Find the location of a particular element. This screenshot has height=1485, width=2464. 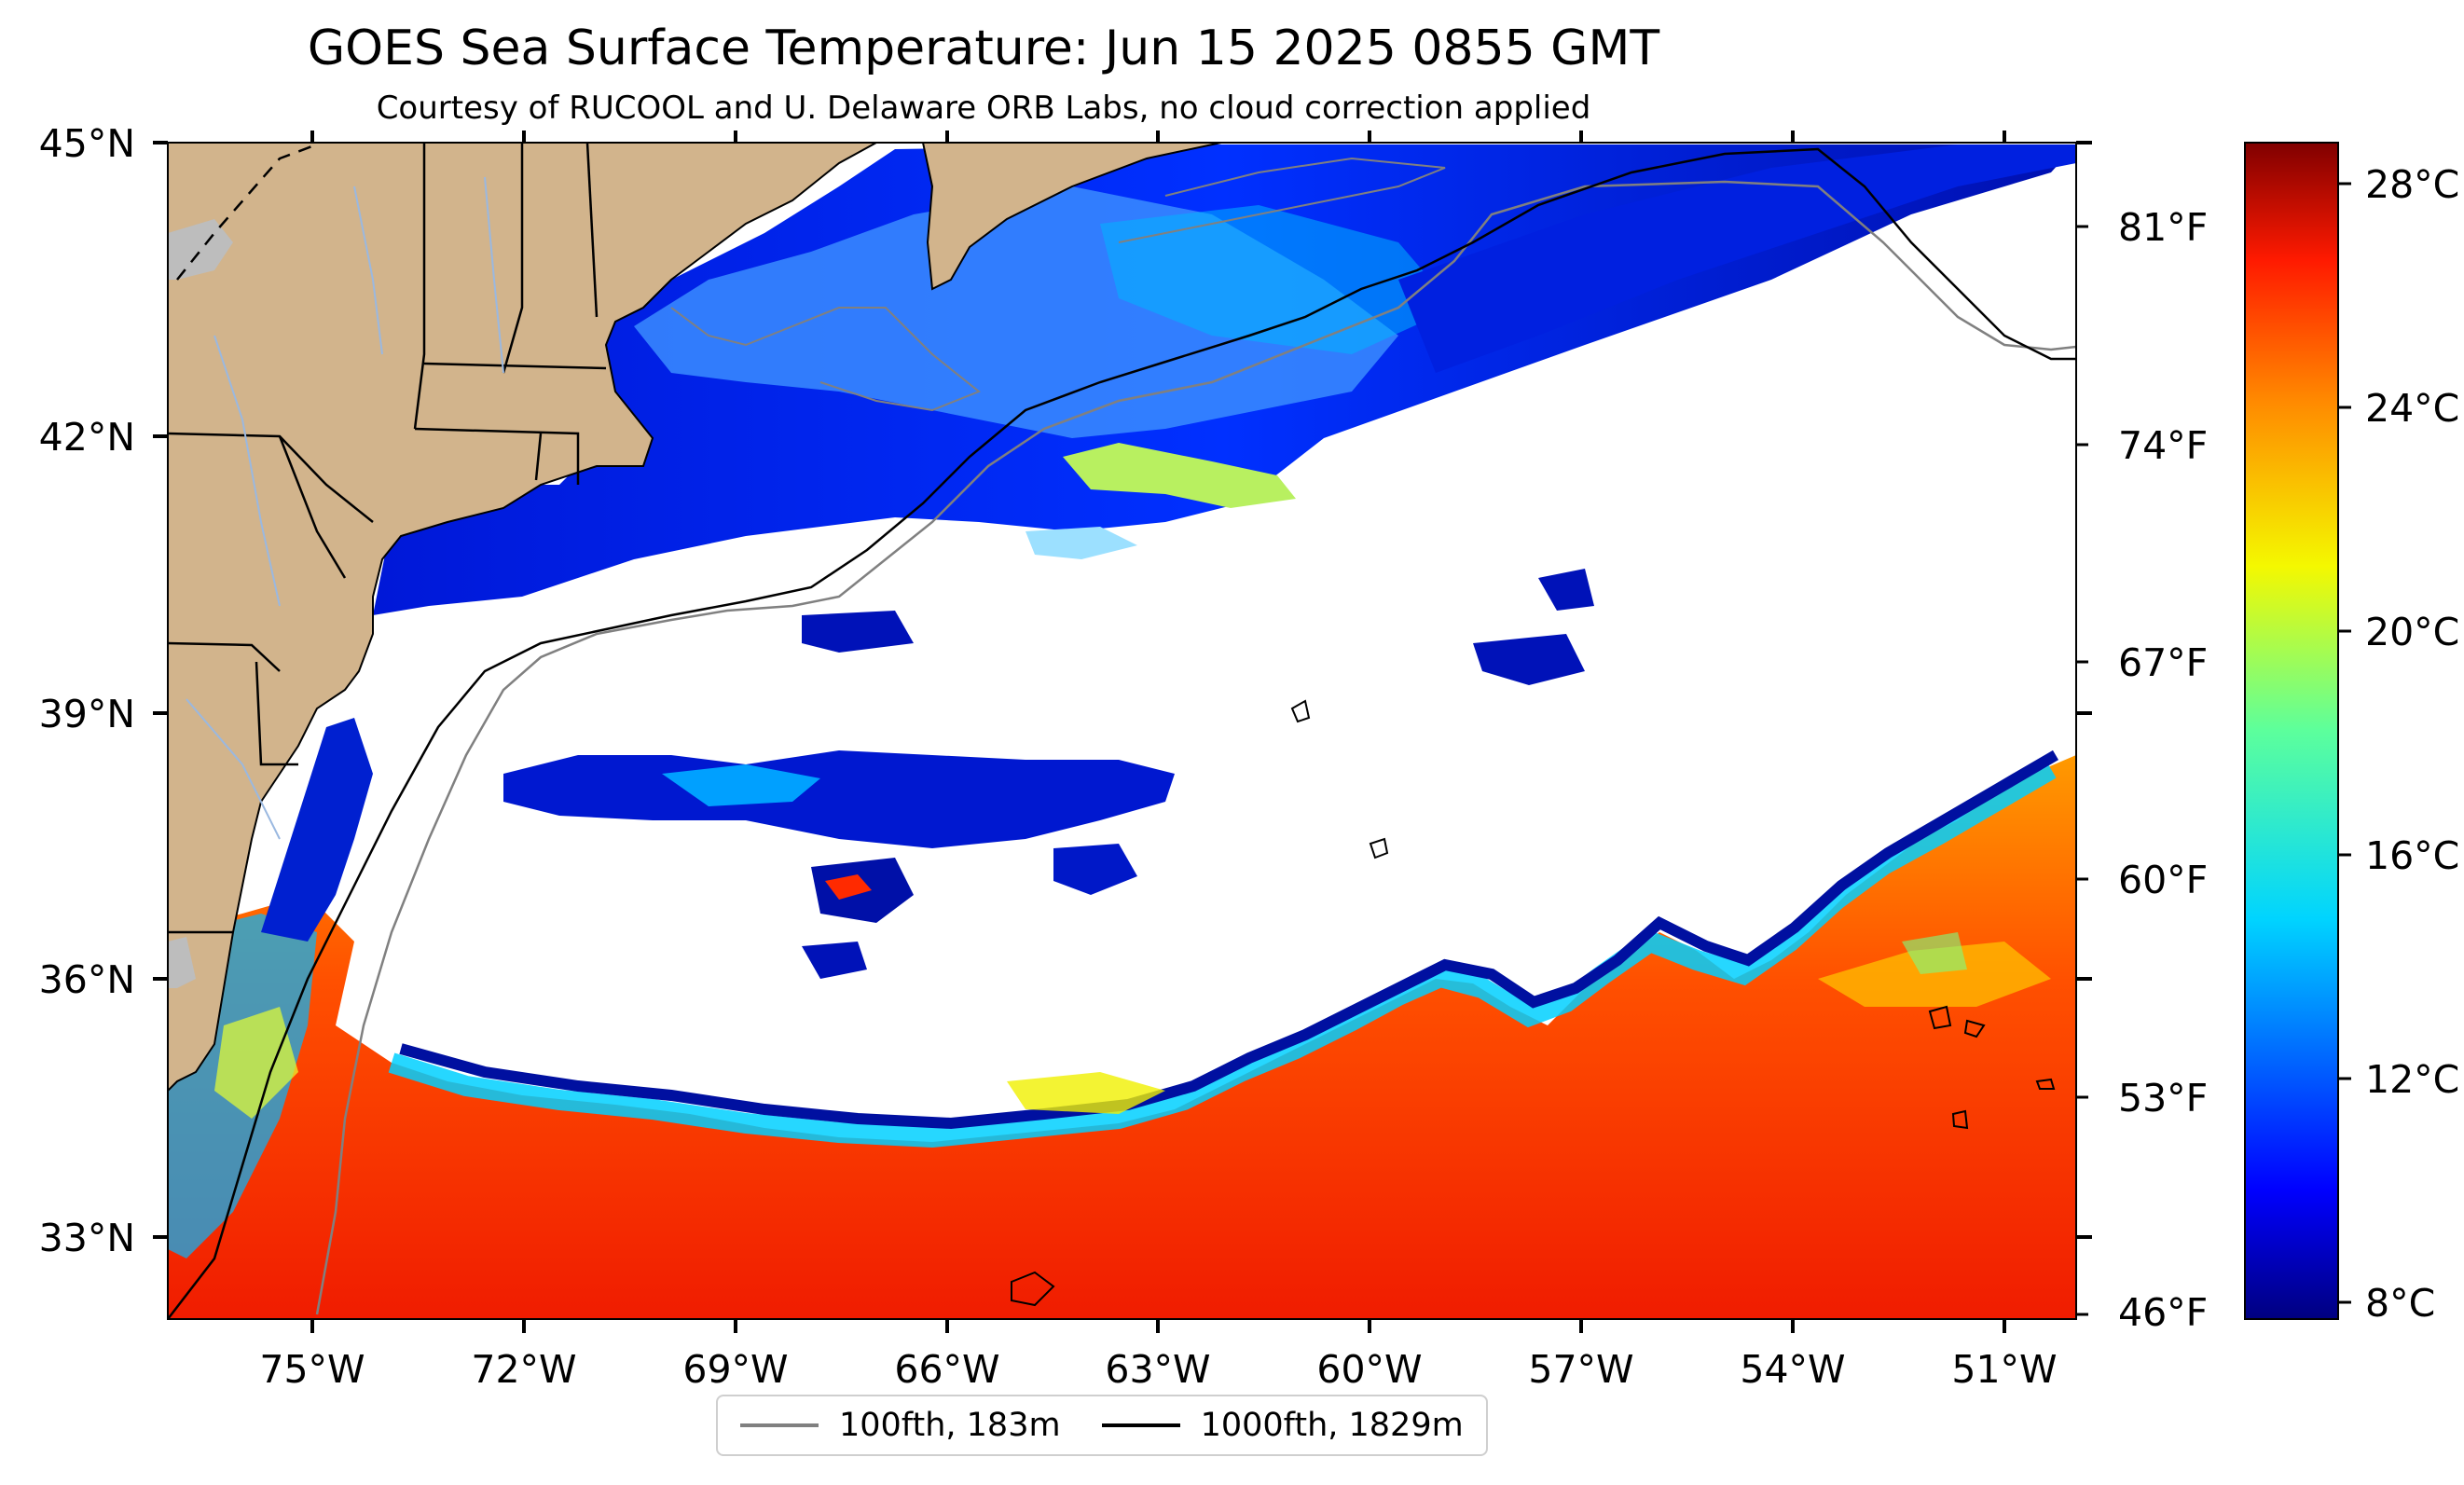

fahrenheit-axis: 81°F 74°F 67°F 60°F 53°F 46°F is located at coordinates (2142, 738).